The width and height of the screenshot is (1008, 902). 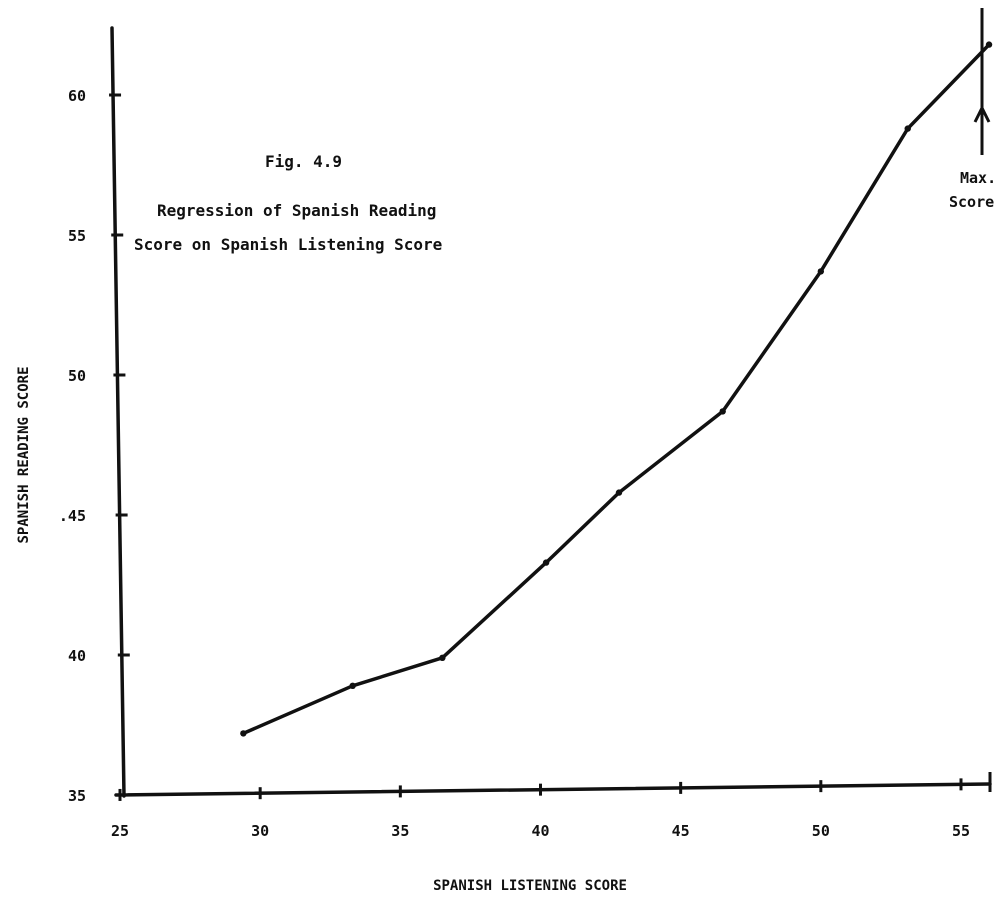 I want to click on y-tick-label: 35, so click(x=77, y=796).